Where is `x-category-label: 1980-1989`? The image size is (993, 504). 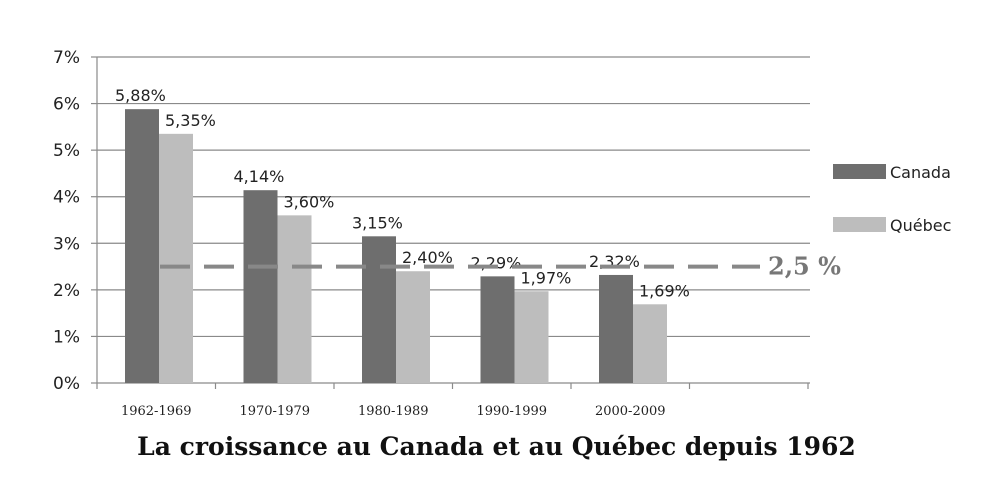 x-category-label: 1980-1989 is located at coordinates (393, 411).